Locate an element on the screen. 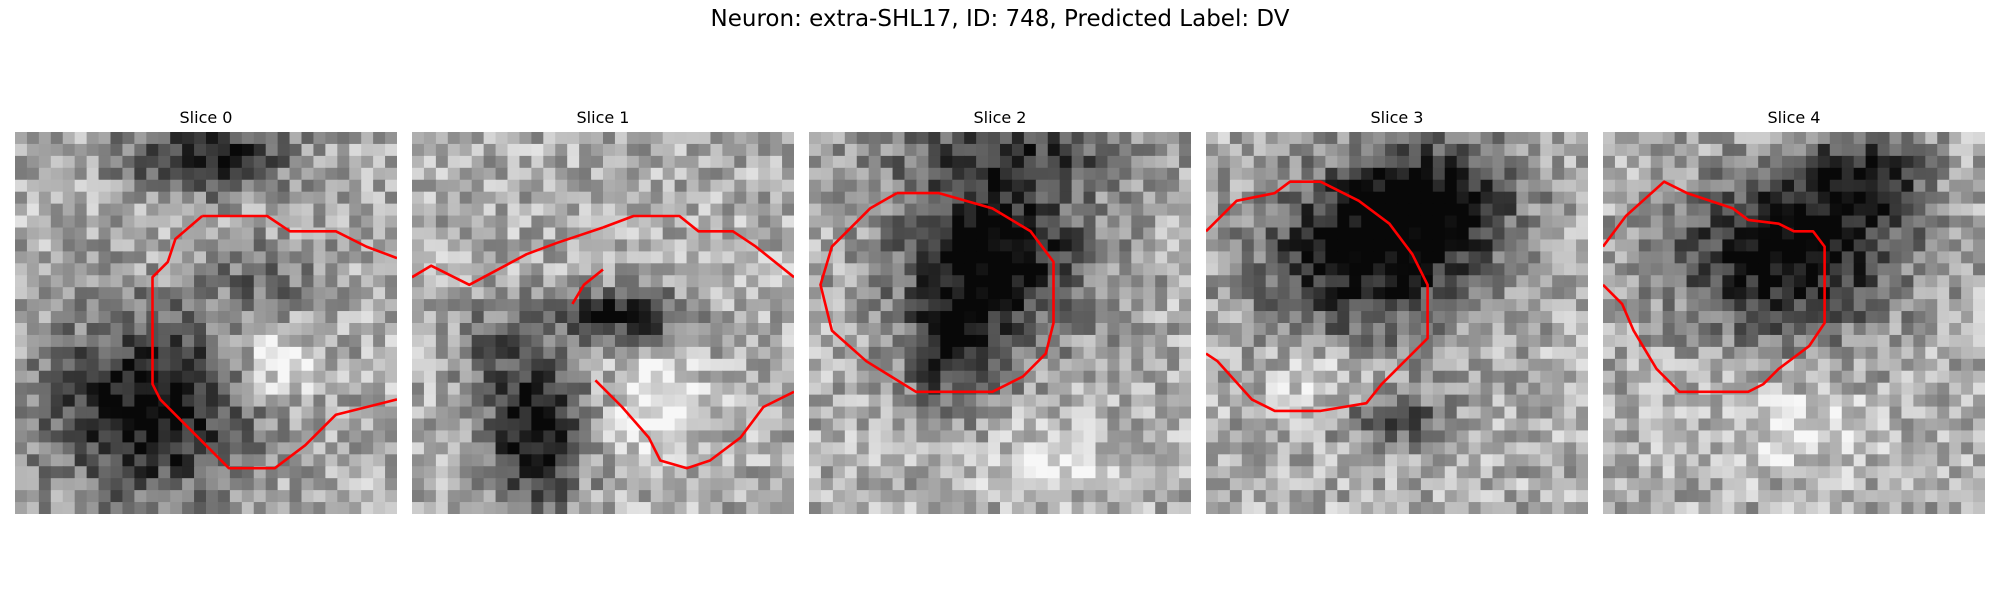 The image size is (2000, 600). slice-panel-3: Slice 3 is located at coordinates (1397, 315).